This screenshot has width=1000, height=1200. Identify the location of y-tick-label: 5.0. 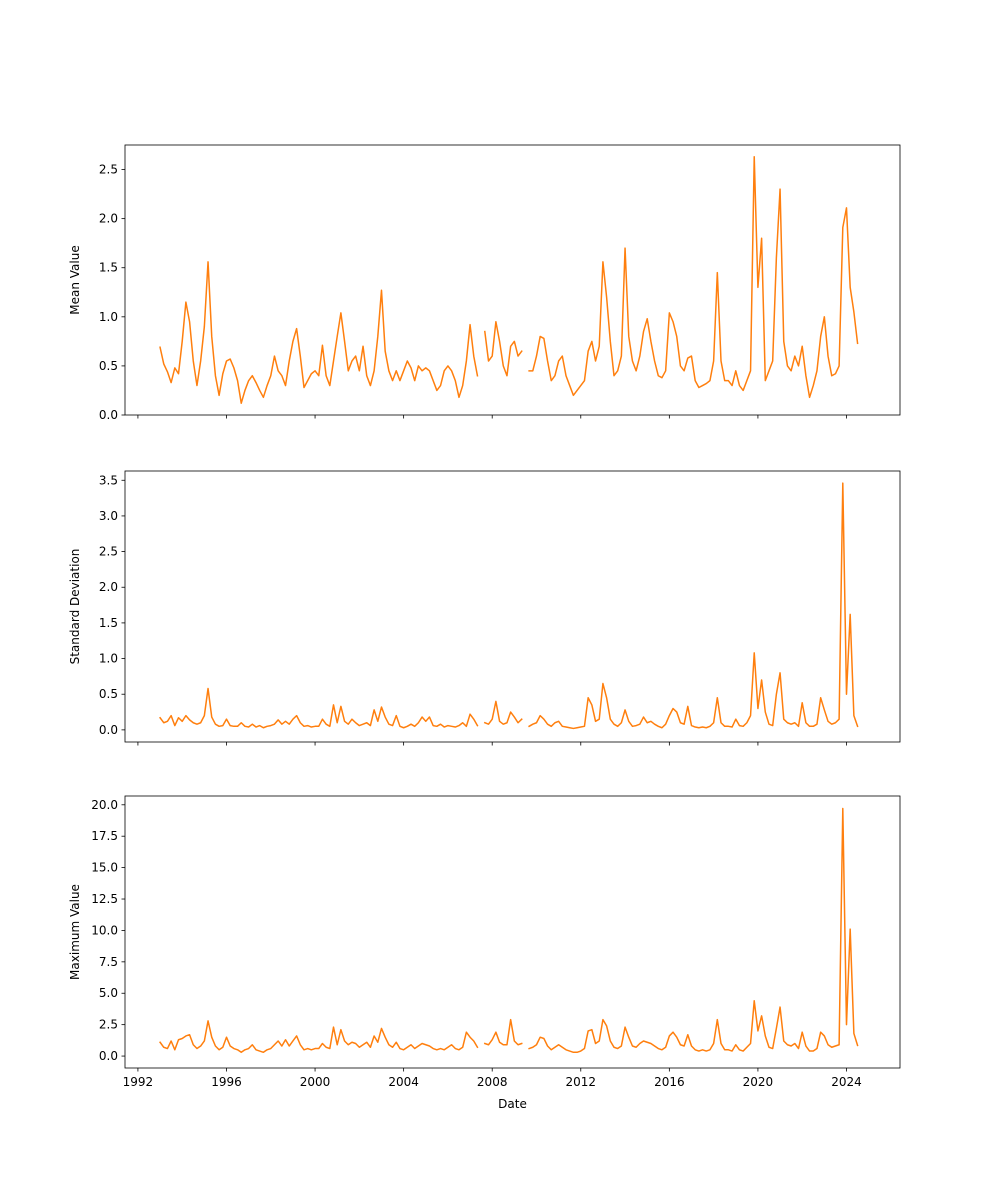
(108, 993).